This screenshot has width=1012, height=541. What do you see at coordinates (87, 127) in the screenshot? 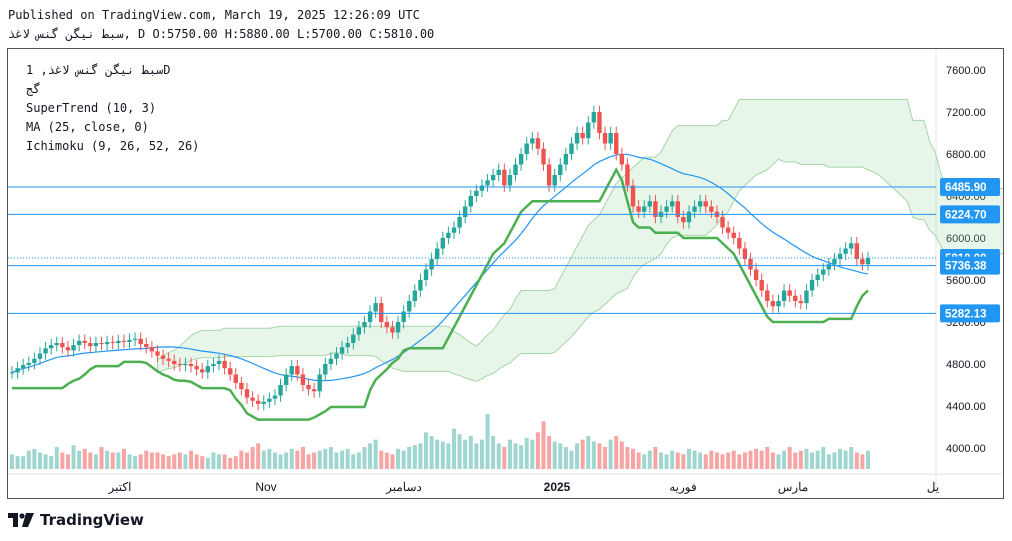
I see `legend-ma: MA (25, close, 0)` at bounding box center [87, 127].